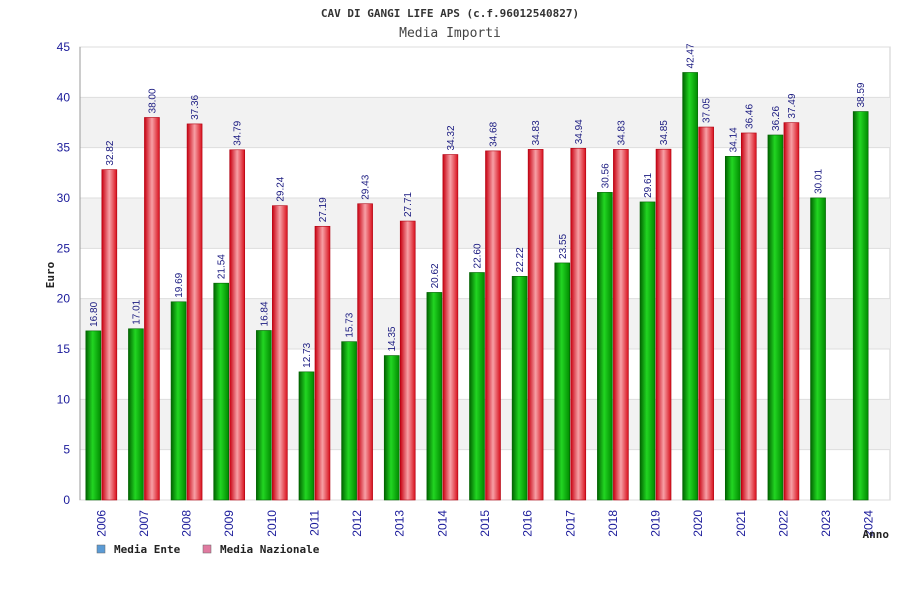 This screenshot has height=600, width=900. What do you see at coordinates (264, 313) in the screenshot?
I see `data-label: 16.84` at bounding box center [264, 313].